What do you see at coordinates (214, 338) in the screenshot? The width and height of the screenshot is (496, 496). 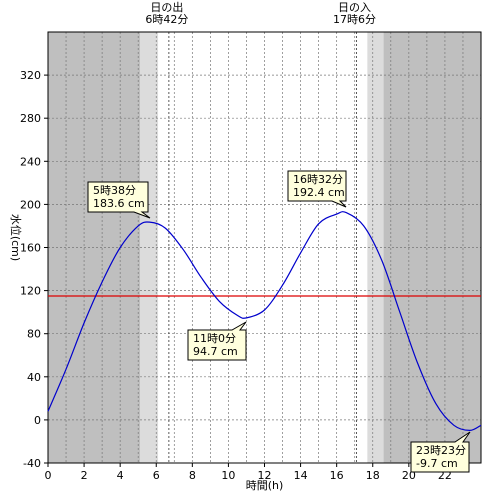 I see `callout-time: 11時0分` at bounding box center [214, 338].